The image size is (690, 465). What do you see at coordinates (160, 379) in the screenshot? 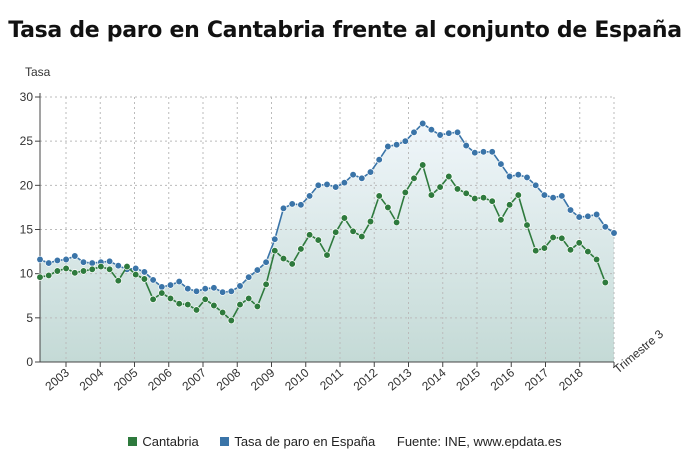
I see `x-tick-label: 2006` at bounding box center [160, 379].